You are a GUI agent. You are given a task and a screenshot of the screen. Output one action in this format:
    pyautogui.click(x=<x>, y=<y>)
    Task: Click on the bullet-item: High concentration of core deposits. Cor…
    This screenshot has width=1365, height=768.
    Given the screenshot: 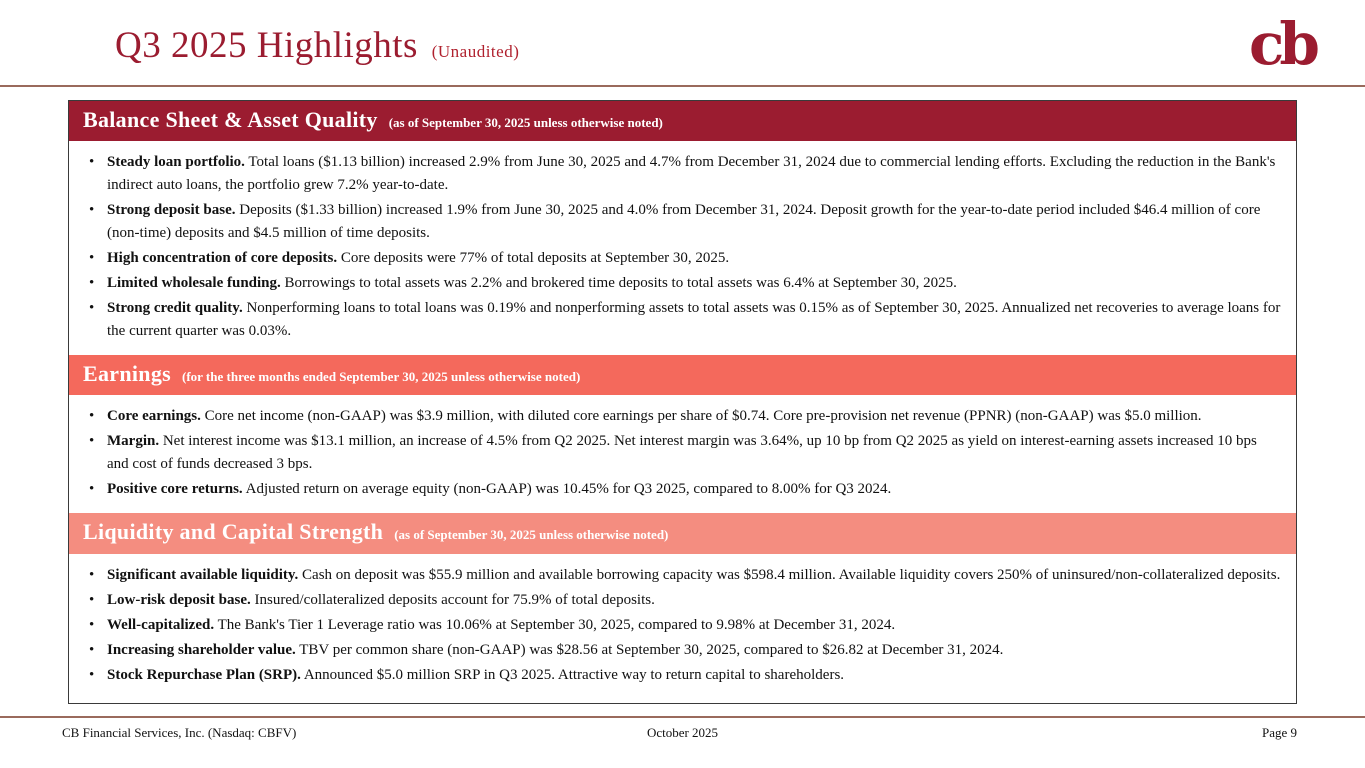 What is the action you would take?
    pyautogui.click(x=682, y=258)
    